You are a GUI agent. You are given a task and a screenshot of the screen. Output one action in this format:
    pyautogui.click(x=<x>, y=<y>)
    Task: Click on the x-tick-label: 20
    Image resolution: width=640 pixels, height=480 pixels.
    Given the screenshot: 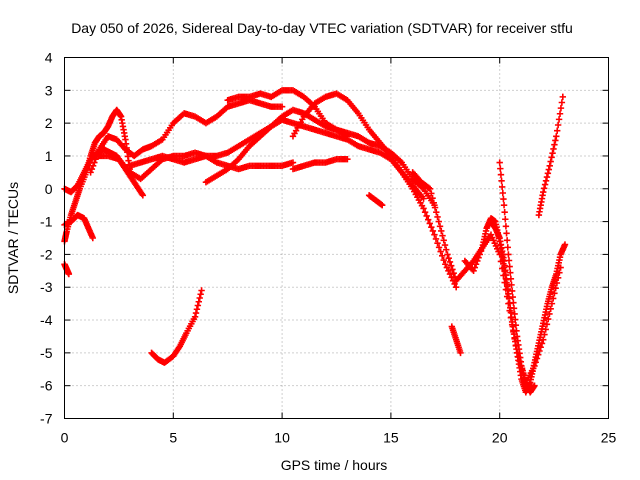 What is the action you would take?
    pyautogui.click(x=500, y=438)
    